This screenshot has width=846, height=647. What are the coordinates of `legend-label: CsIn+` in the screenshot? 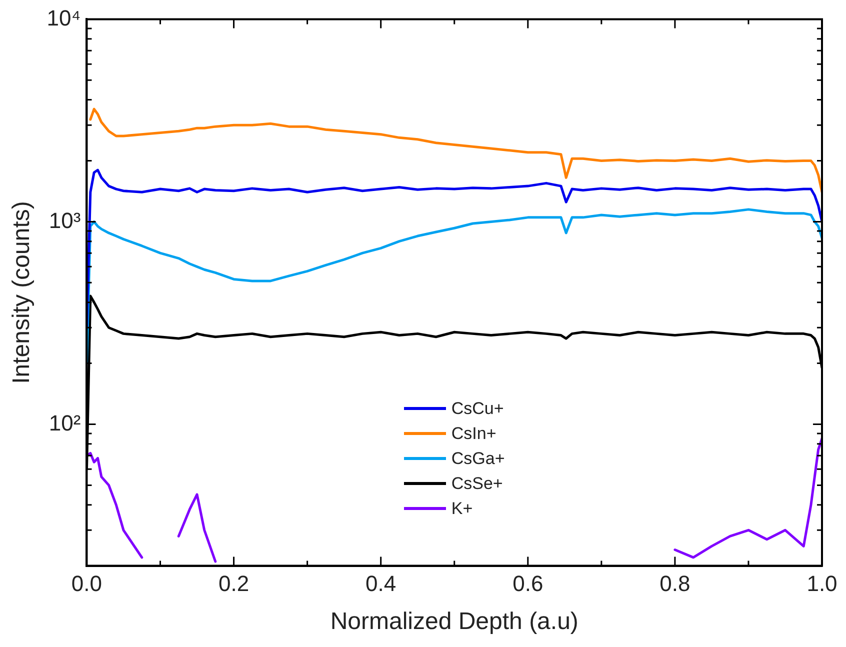 It's located at (473, 433).